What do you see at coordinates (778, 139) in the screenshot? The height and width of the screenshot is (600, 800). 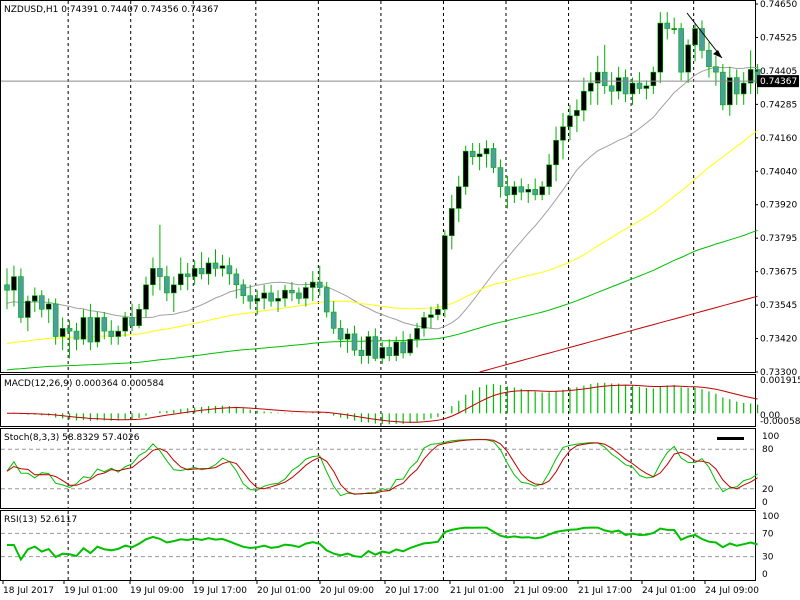 I see `y-tick-label: 0.74160` at bounding box center [778, 139].